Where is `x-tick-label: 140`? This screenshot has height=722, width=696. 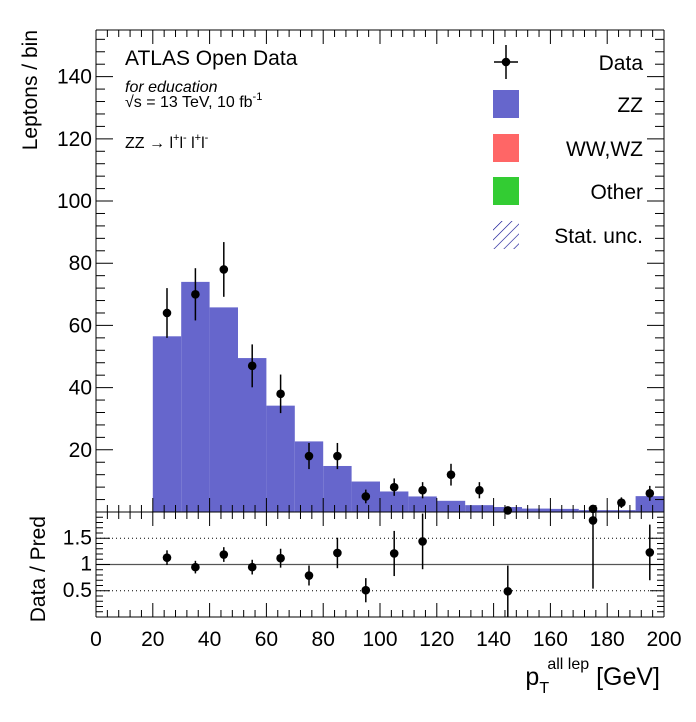 x-tick-label: 140 is located at coordinates (493, 639).